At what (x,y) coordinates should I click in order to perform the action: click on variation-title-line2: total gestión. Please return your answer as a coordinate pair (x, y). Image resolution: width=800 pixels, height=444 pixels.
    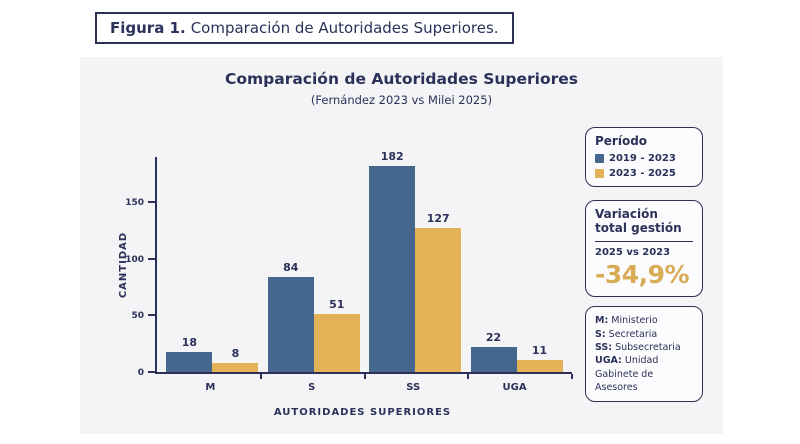
    Looking at the image, I should click on (638, 227).